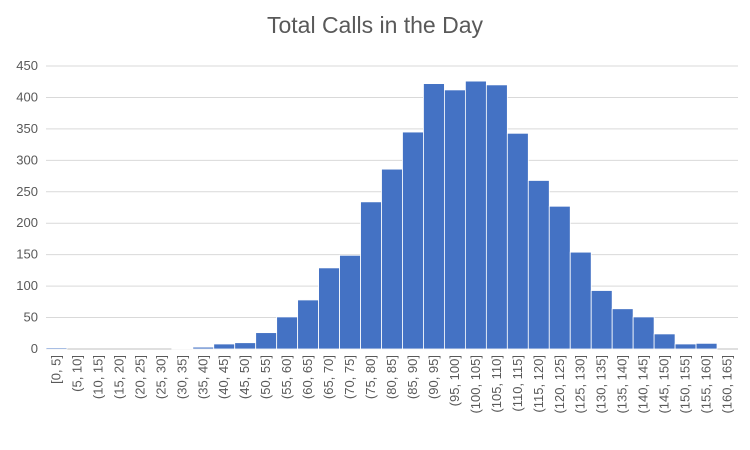 The height and width of the screenshot is (450, 750). I want to click on x-tick-label: (5, 10], so click(76, 373).